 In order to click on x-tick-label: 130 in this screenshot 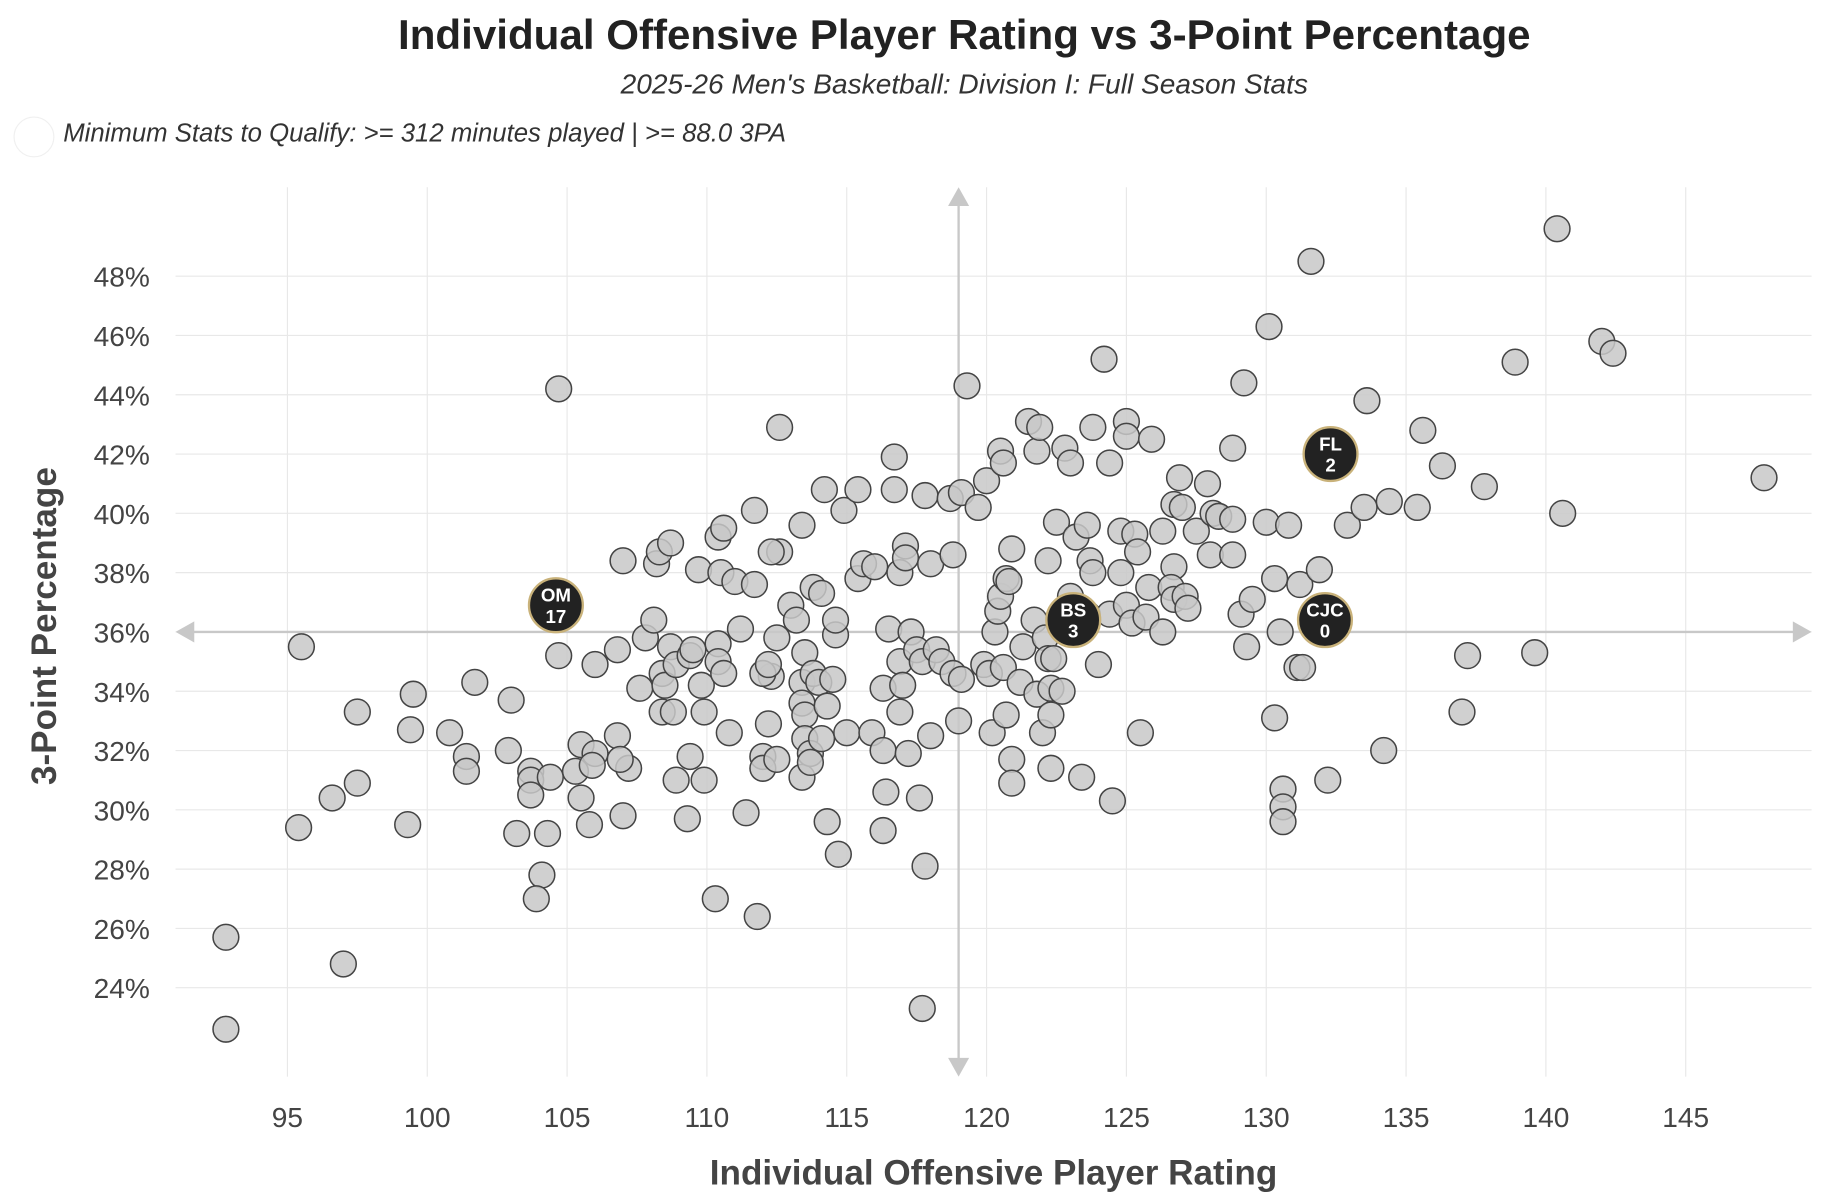, I will do `click(1266, 1117)`.